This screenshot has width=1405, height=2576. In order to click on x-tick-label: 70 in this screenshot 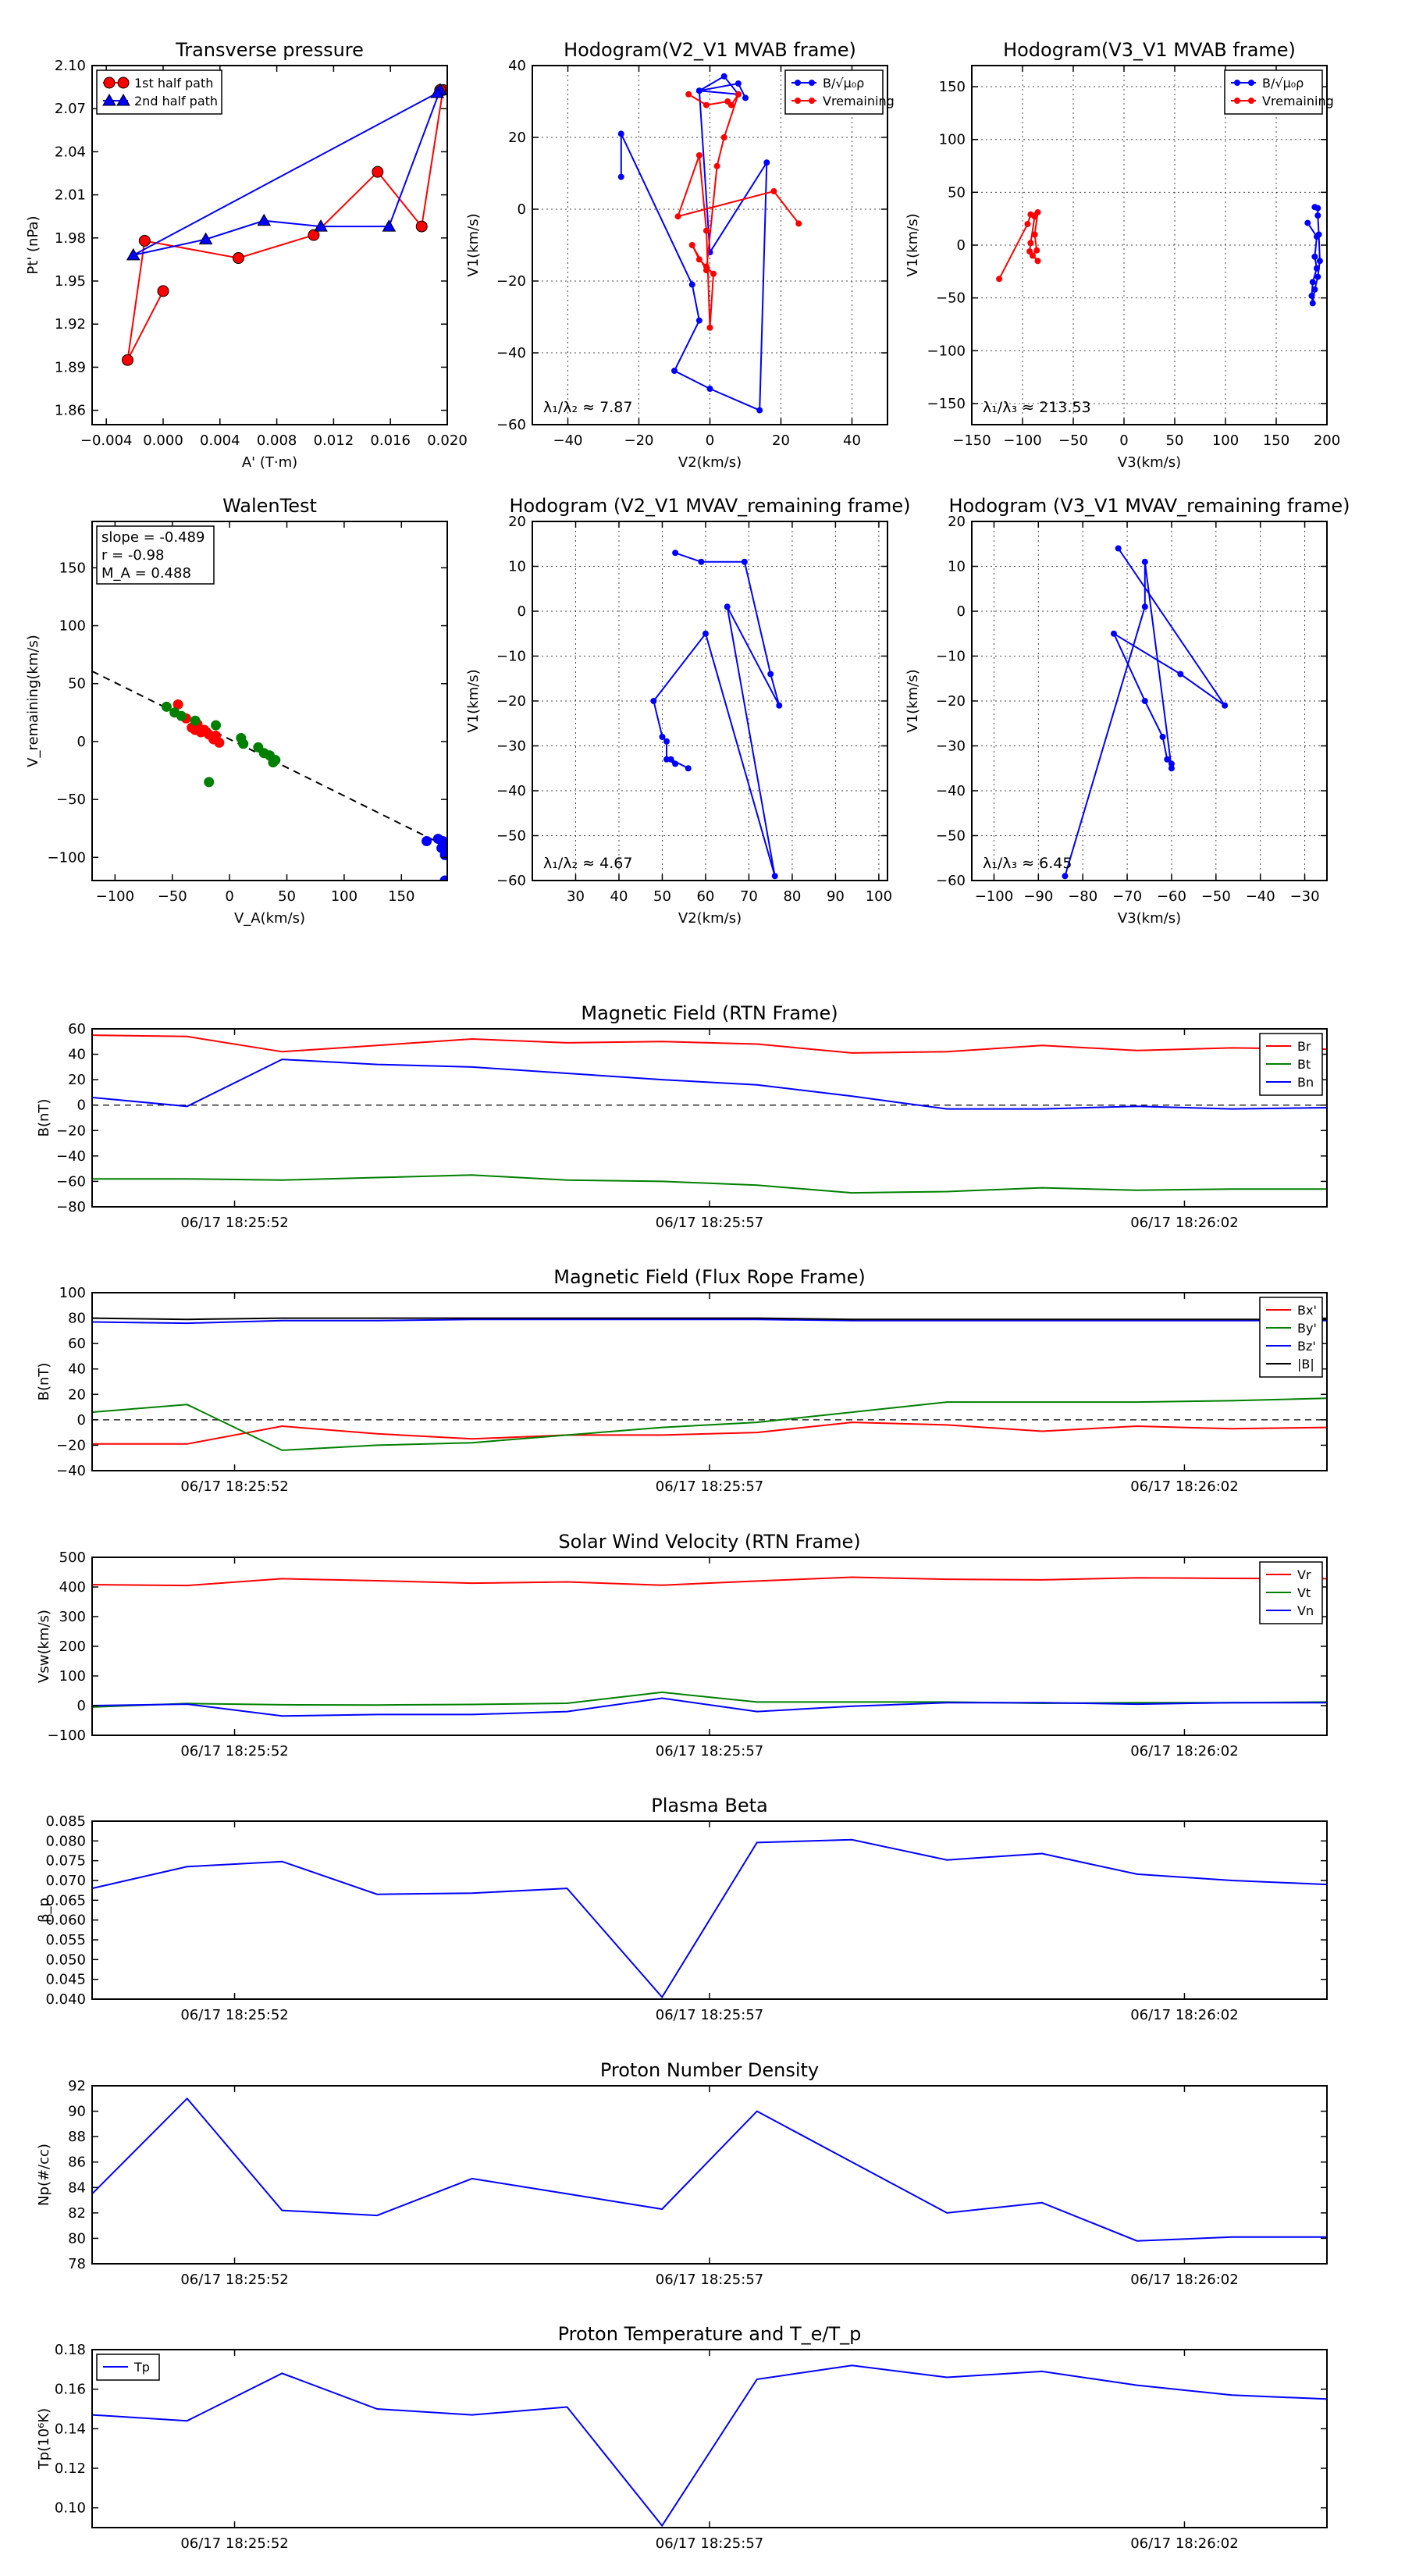, I will do `click(749, 896)`.